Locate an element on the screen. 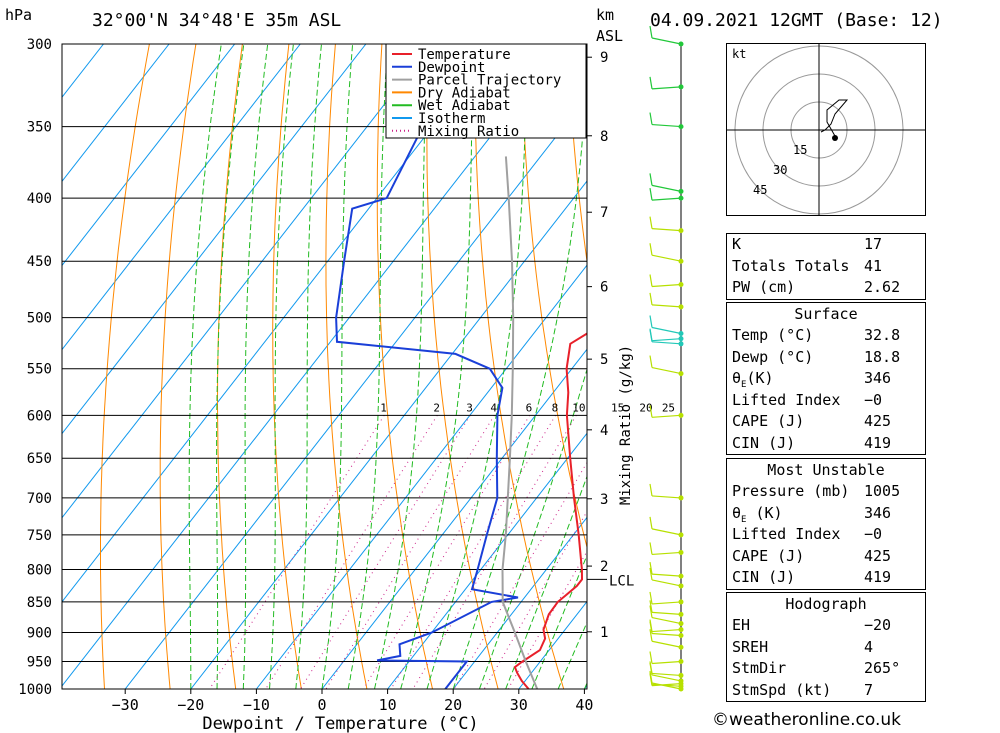 This screenshot has height=733, width=1000. copyright: ©weatheronline.co.uk is located at coordinates (807, 720).